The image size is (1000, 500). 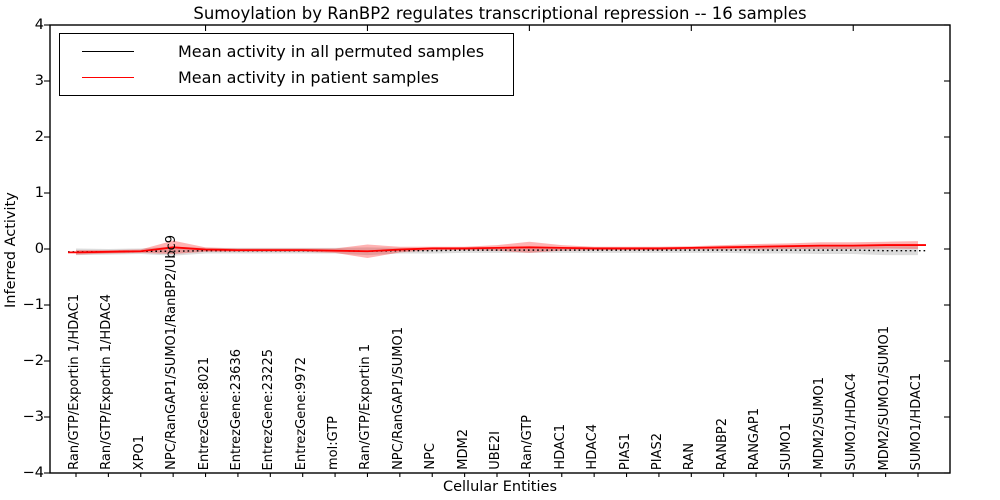 I want to click on series-lines, so click(x=497, y=249).